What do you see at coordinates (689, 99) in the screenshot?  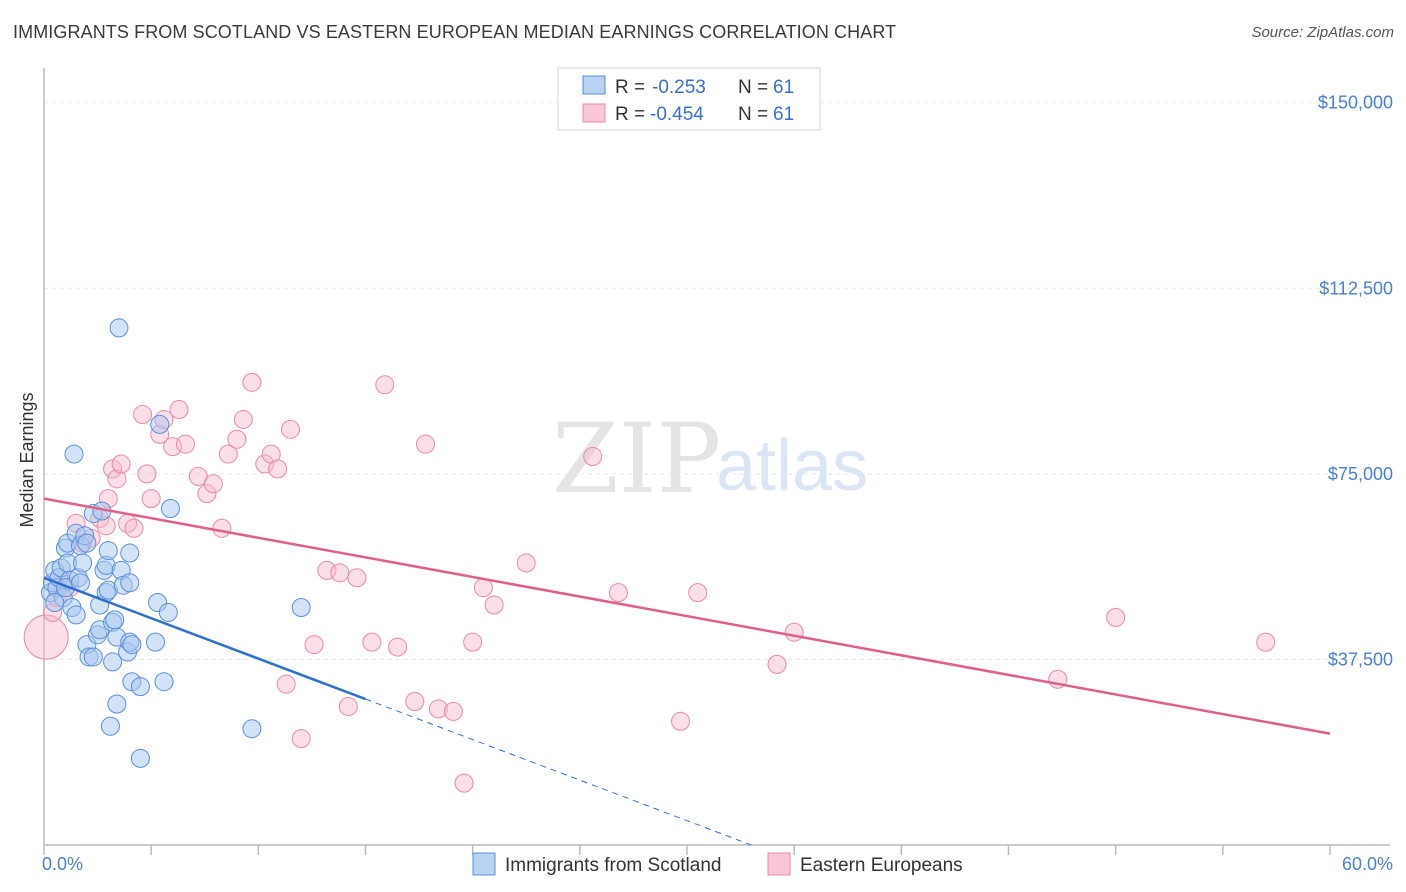 I see `correlation-legend: R = -0.253 N = 61 R = -0.454 N = 61` at bounding box center [689, 99].